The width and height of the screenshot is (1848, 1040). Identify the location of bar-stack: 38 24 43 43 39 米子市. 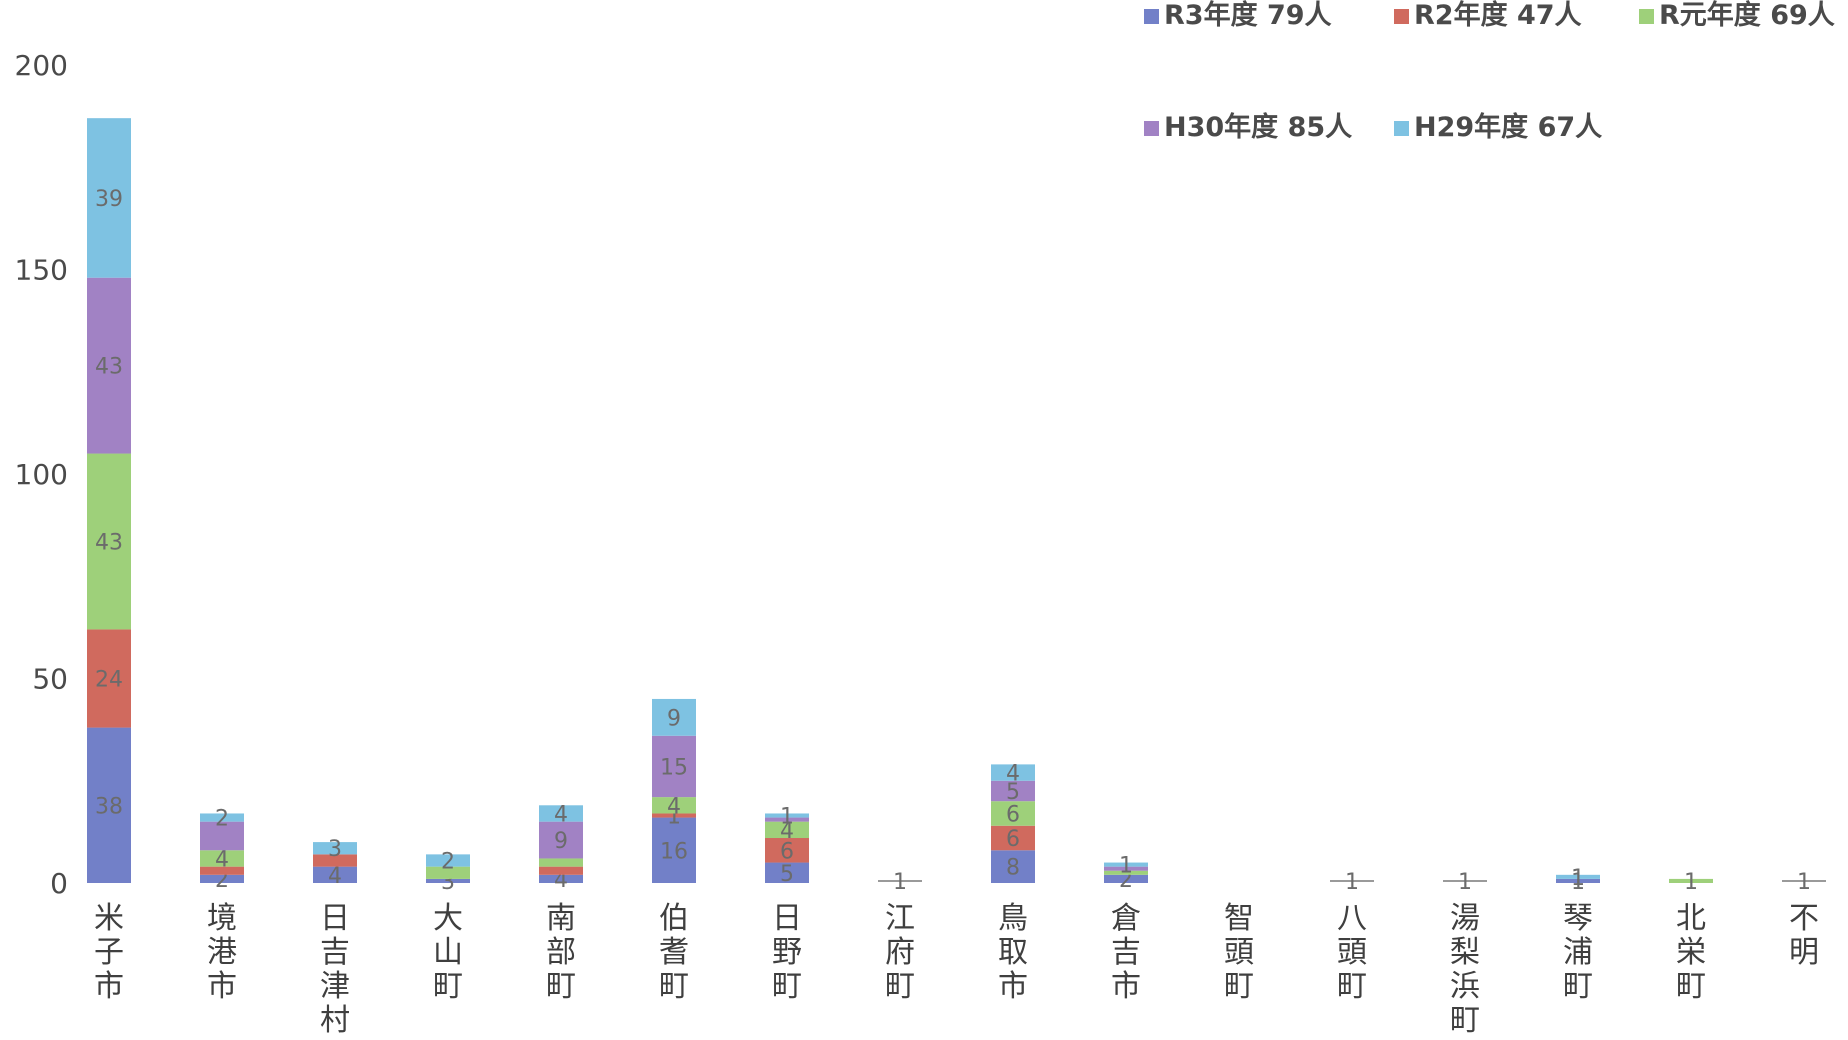
(109, 561).